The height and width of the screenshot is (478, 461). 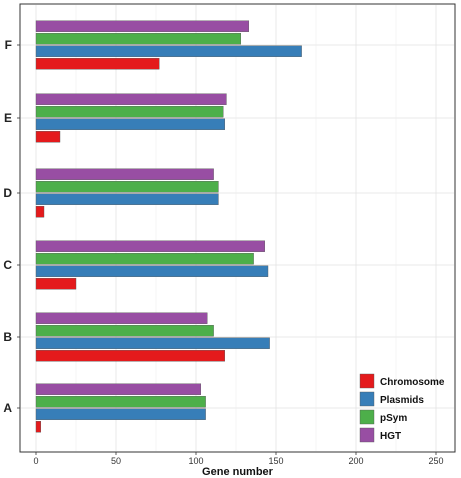 What do you see at coordinates (8, 118) in the screenshot?
I see `y-tick-label: E` at bounding box center [8, 118].